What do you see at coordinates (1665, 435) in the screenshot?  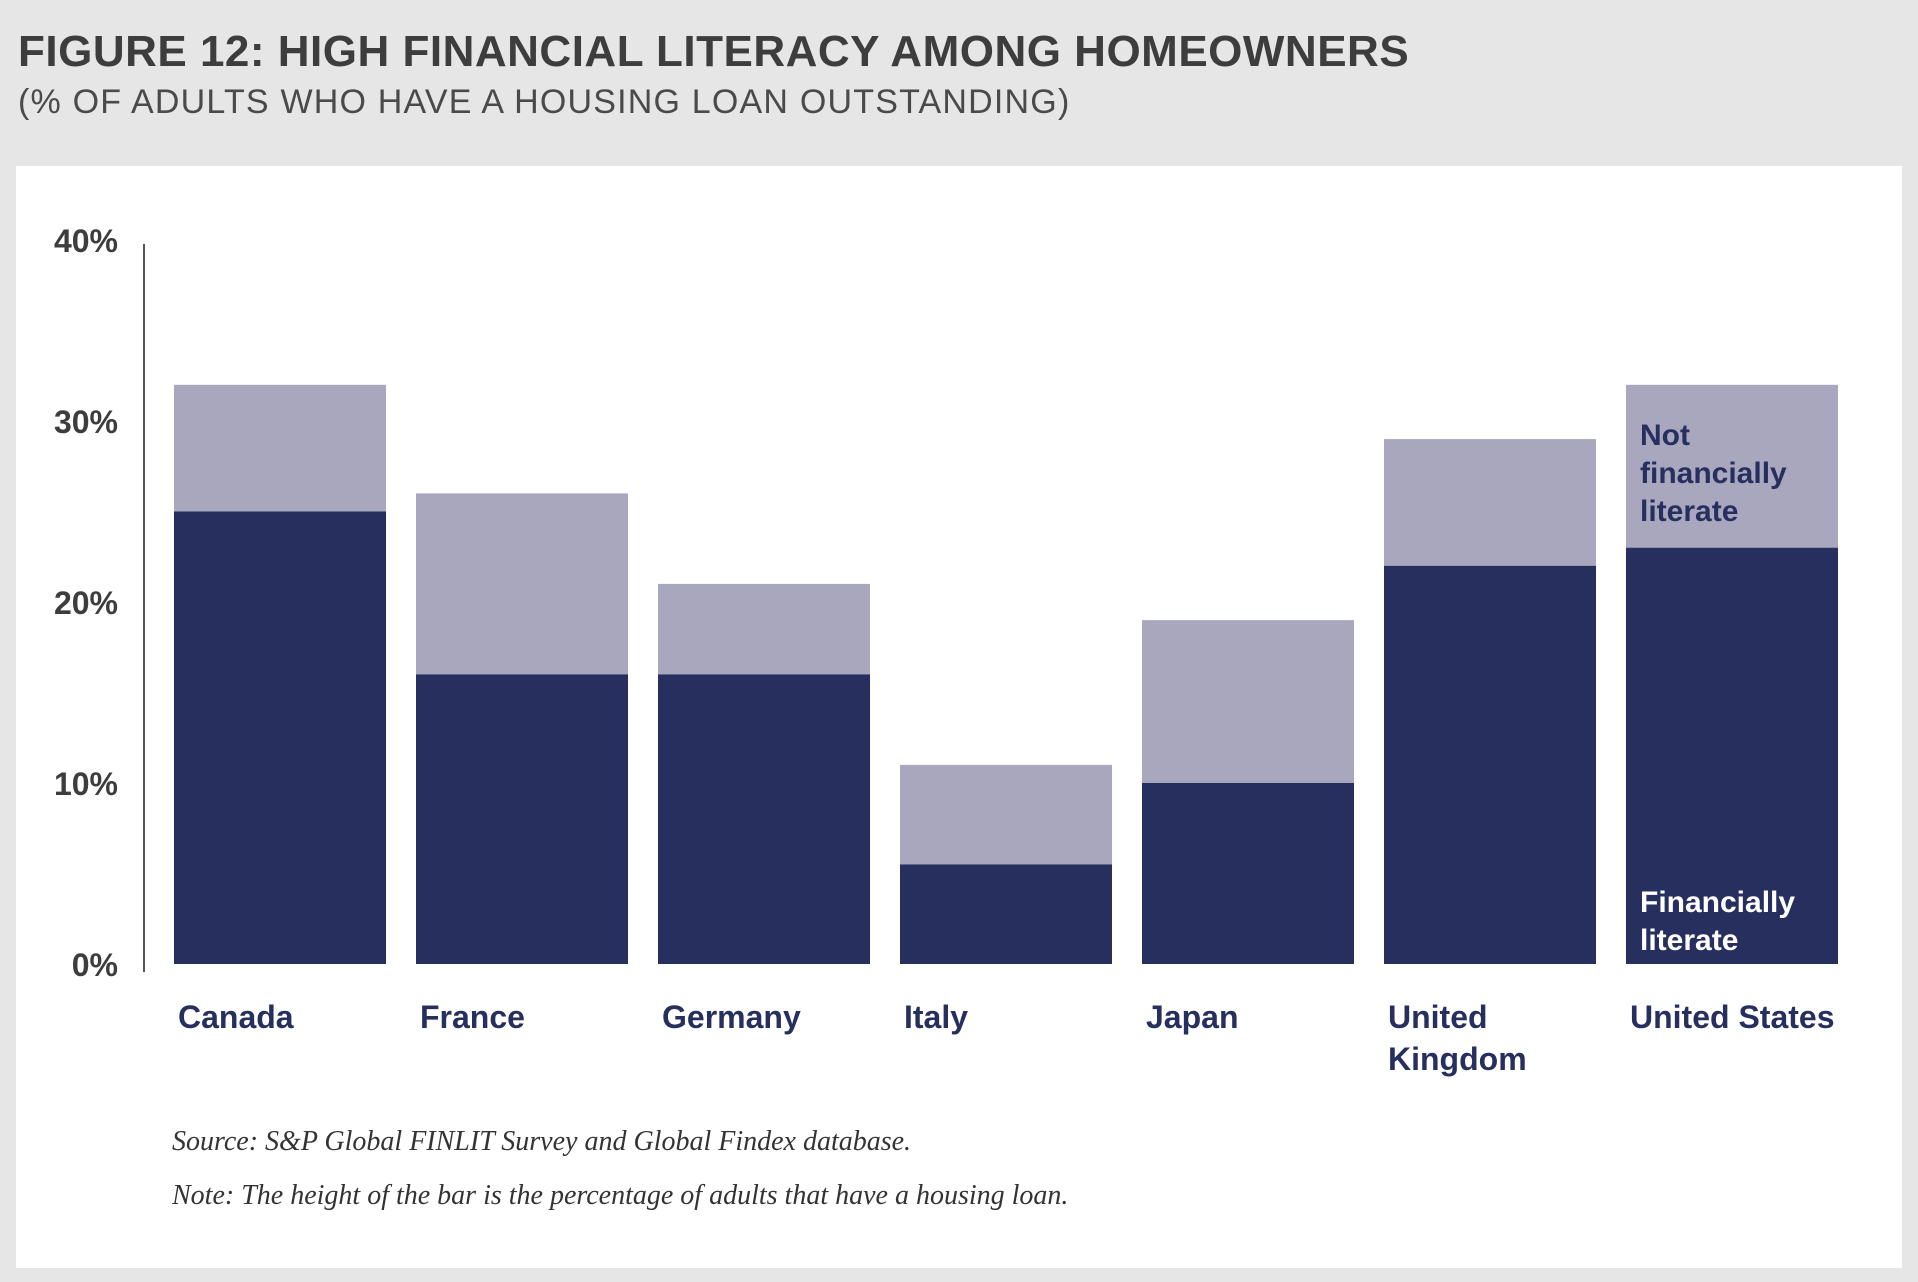 I see `series-label-not-financially-literate: Not` at bounding box center [1665, 435].